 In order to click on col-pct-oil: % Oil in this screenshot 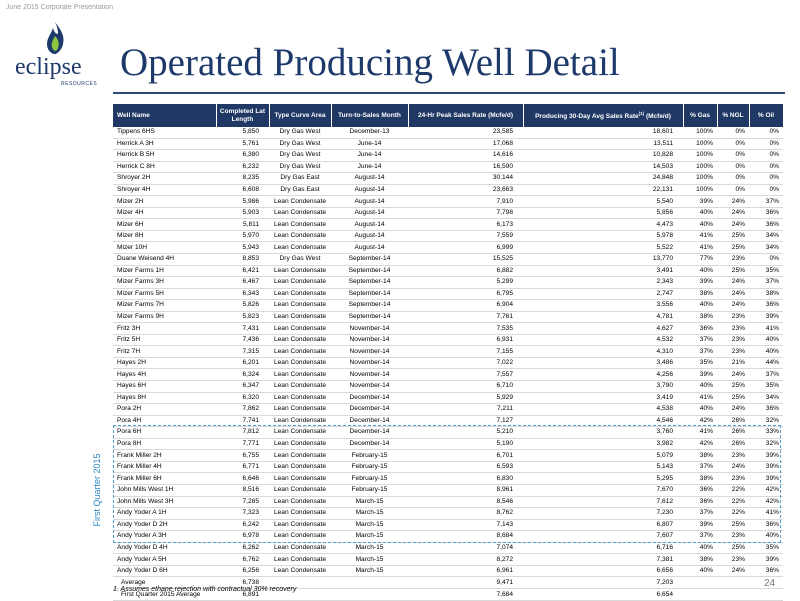, I will do `click(766, 115)`.